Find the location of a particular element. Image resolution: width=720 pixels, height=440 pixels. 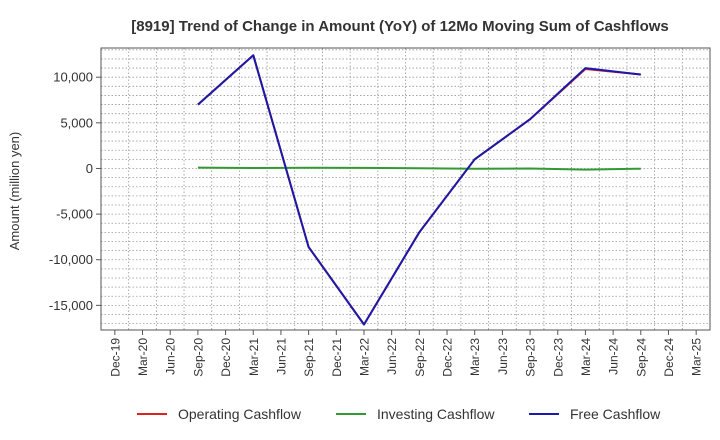

x-tick-label: Sep-23 is located at coordinates (531, 357).